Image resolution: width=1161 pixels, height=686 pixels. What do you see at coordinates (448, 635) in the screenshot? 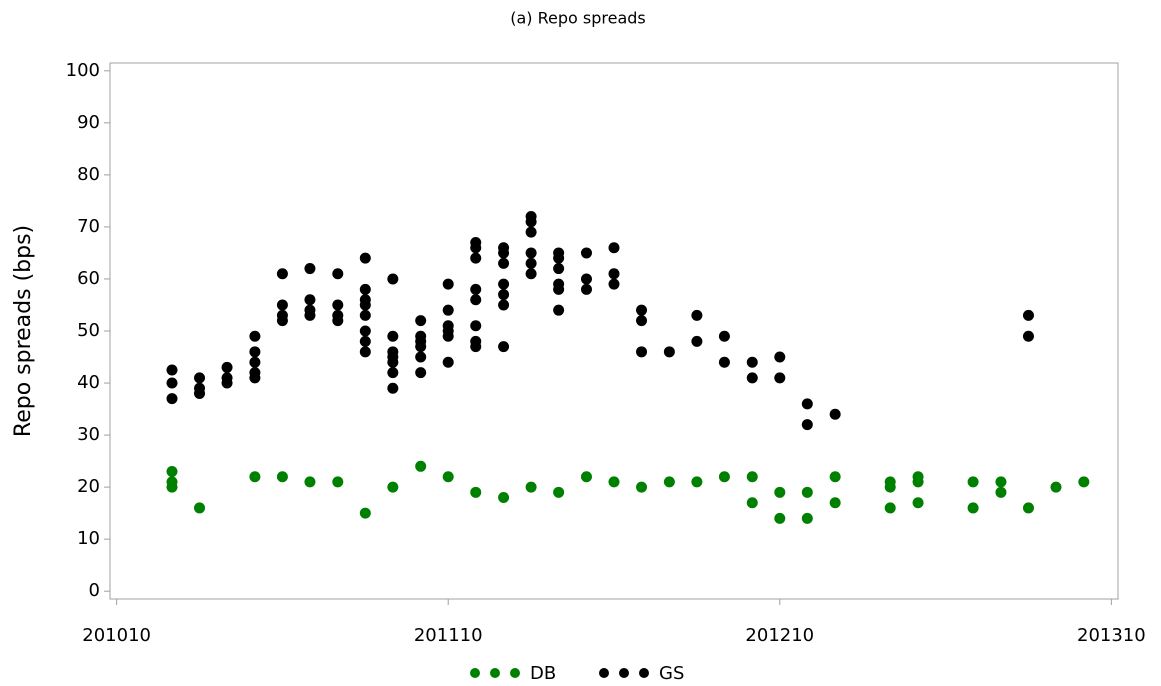
I see `x-tick-label: 201110` at bounding box center [448, 635].